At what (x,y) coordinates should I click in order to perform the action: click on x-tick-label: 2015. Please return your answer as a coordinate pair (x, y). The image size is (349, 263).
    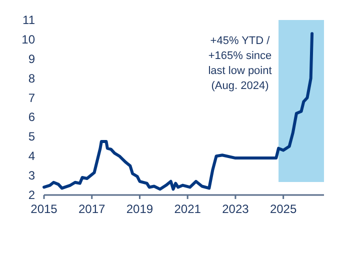
    Looking at the image, I should click on (44, 209).